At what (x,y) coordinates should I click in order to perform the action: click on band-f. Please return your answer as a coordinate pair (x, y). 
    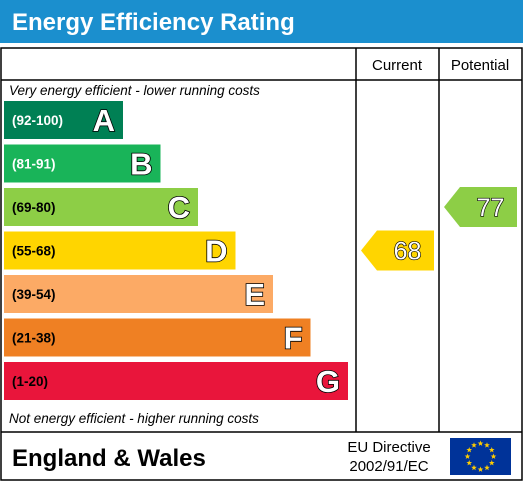
    Looking at the image, I should click on (157, 337).